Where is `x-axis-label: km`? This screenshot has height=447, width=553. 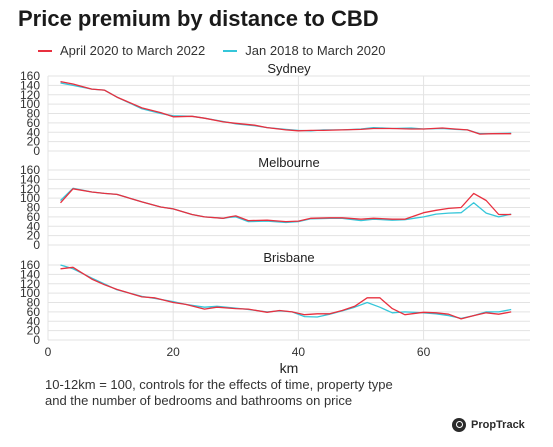 x-axis-label: km is located at coordinates (289, 368).